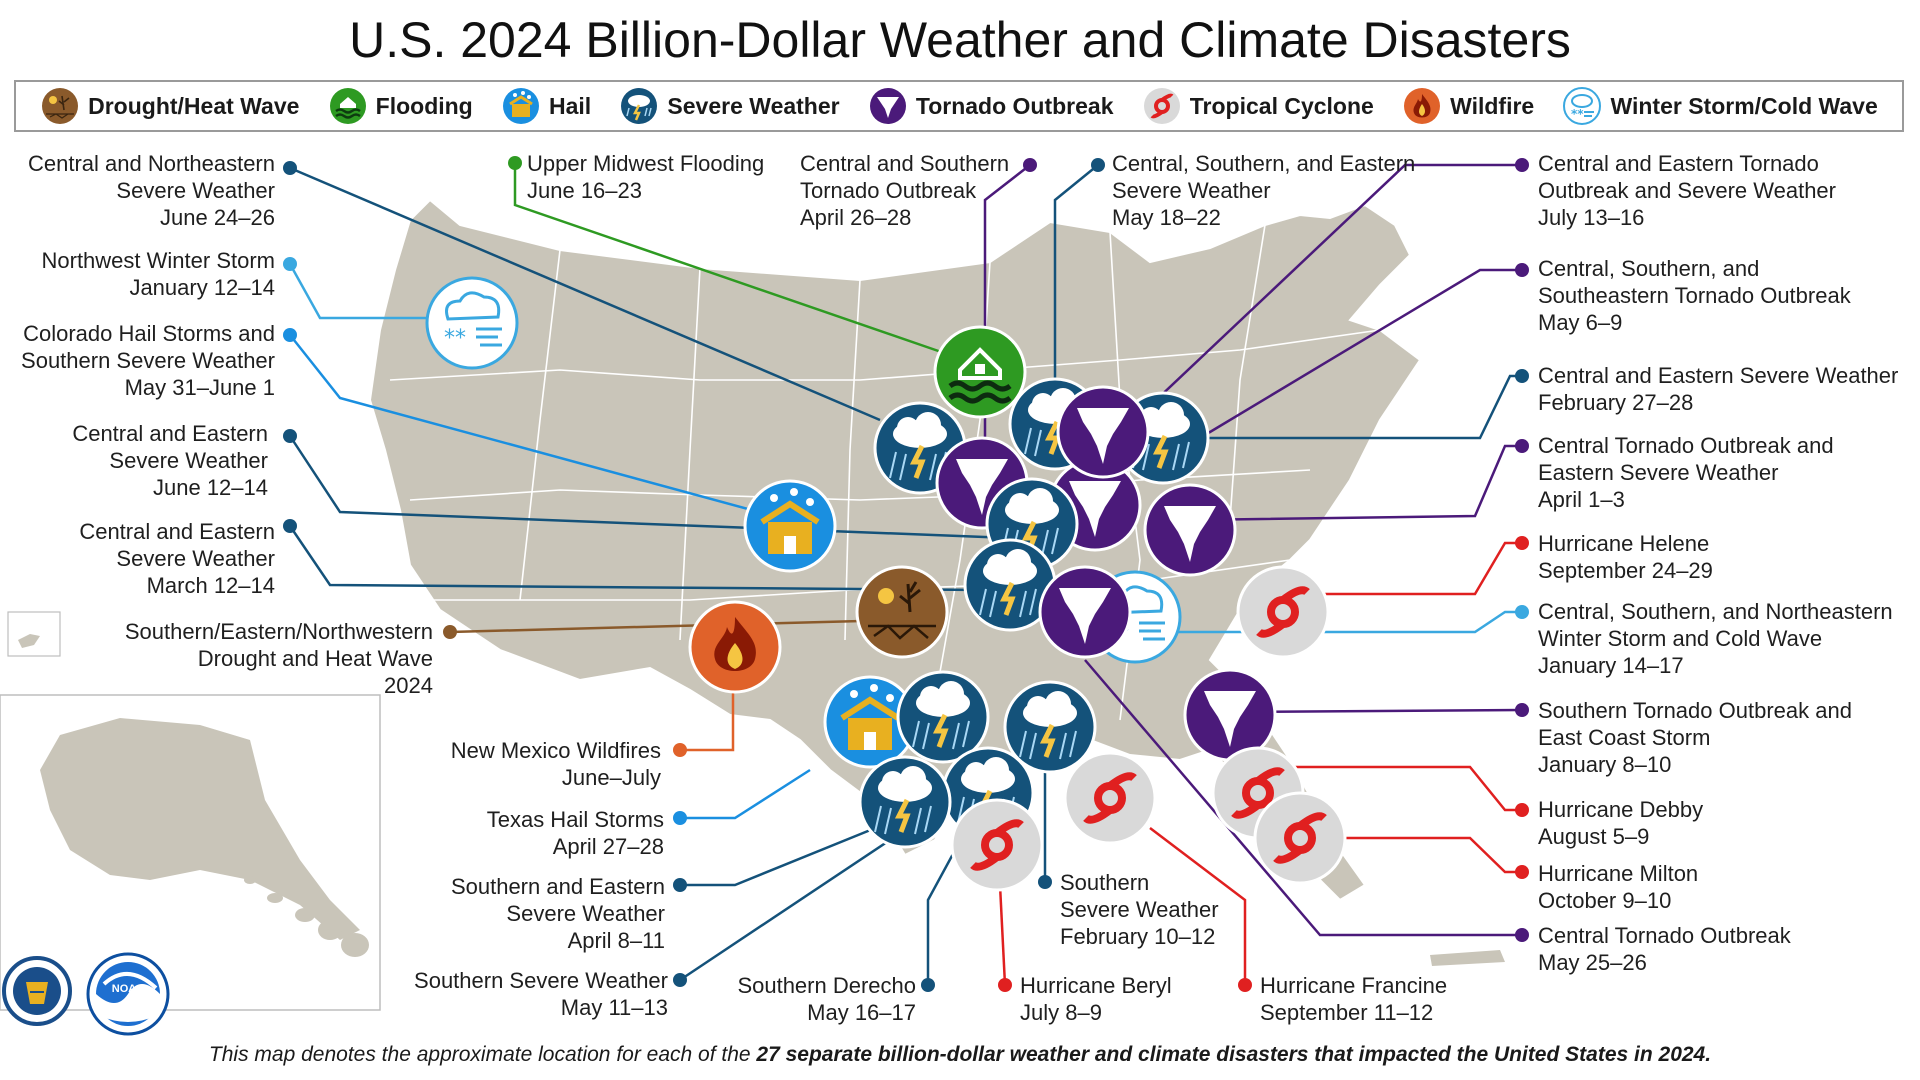 This screenshot has height=1080, width=1920. I want to click on tornado-icon, so click(887, 106).